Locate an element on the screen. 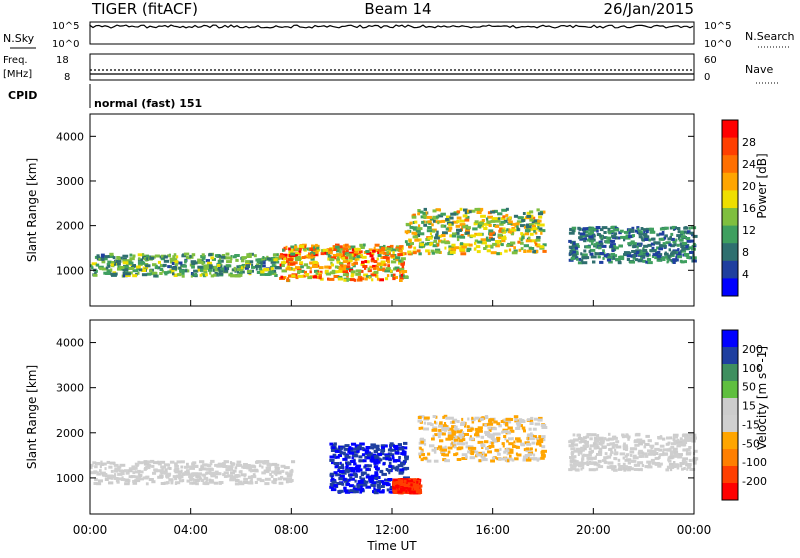 This screenshot has height=558, width=800. colorbar-tick-label: 20 is located at coordinates (749, 186).